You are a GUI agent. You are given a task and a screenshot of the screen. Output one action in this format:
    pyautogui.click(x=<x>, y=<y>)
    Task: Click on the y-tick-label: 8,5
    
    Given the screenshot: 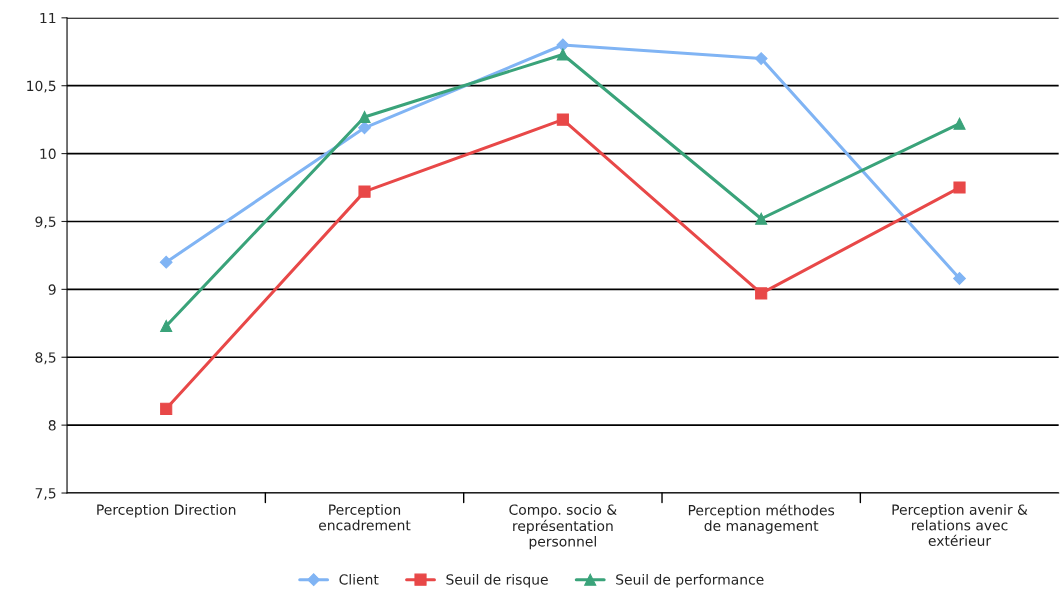 What is the action you would take?
    pyautogui.click(x=45, y=358)
    